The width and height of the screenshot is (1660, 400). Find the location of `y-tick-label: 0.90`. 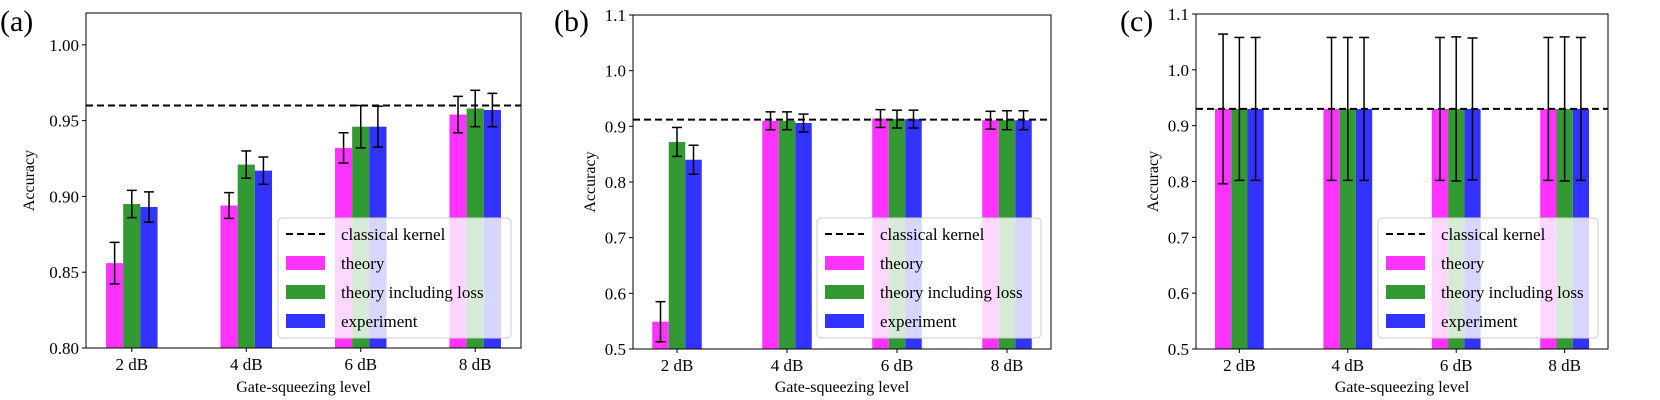

y-tick-label: 0.90 is located at coordinates (64, 196).